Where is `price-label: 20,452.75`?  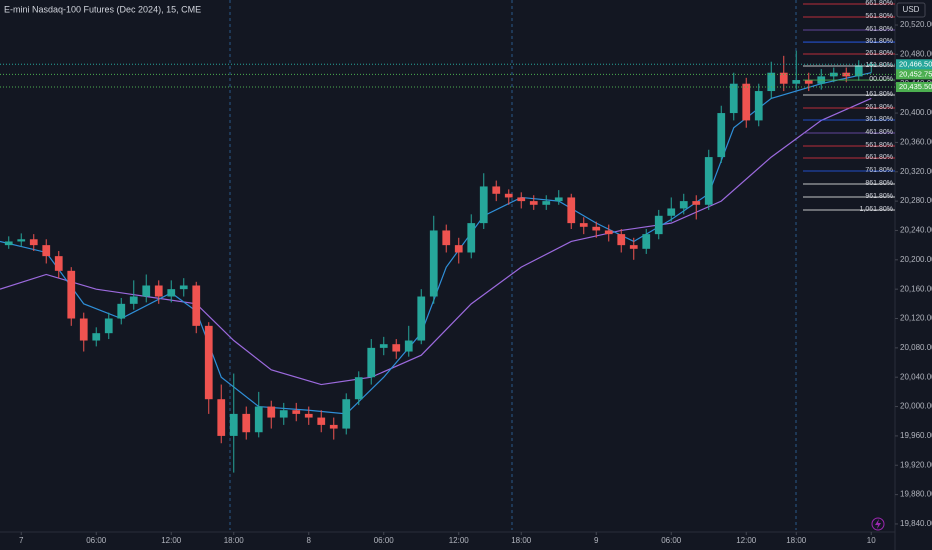
price-label: 20,452.75 is located at coordinates (915, 73).